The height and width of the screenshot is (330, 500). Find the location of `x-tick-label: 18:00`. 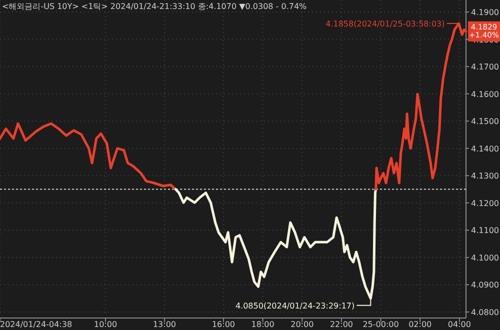

x-tick-label: 18:00 is located at coordinates (262, 324).